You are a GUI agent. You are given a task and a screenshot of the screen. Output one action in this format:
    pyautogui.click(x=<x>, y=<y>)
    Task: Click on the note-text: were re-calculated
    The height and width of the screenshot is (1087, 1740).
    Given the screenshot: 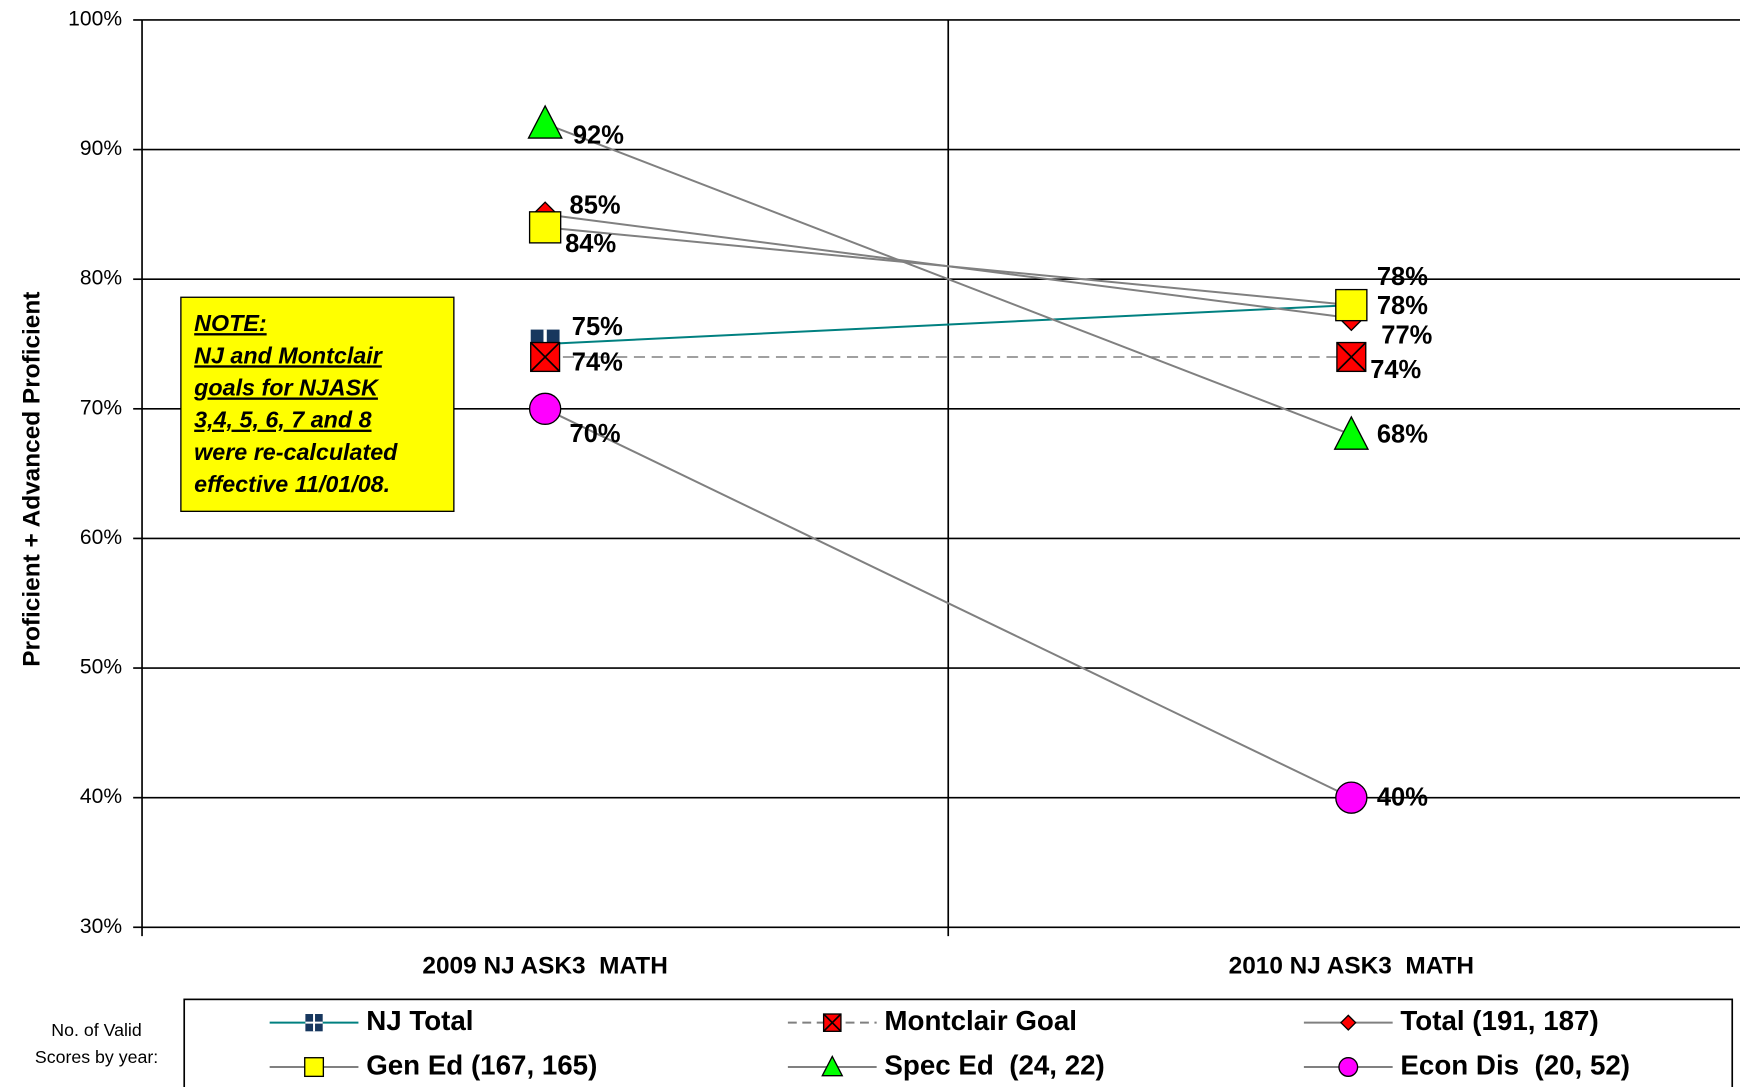 What is the action you would take?
    pyautogui.click(x=296, y=452)
    